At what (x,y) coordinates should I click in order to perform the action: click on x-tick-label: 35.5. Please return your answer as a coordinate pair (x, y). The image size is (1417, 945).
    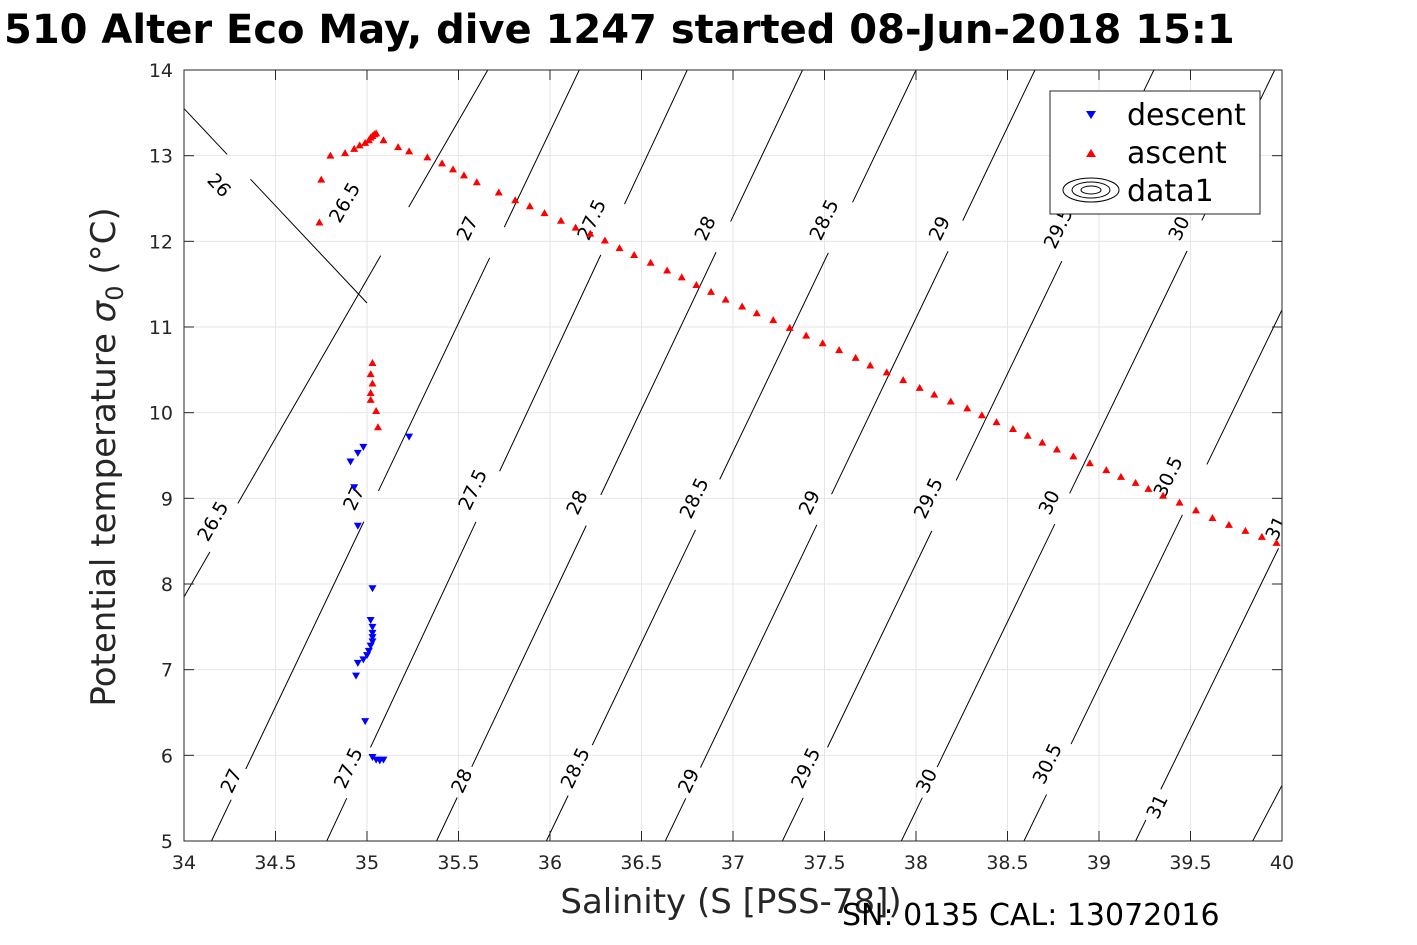
    Looking at the image, I should click on (458, 863).